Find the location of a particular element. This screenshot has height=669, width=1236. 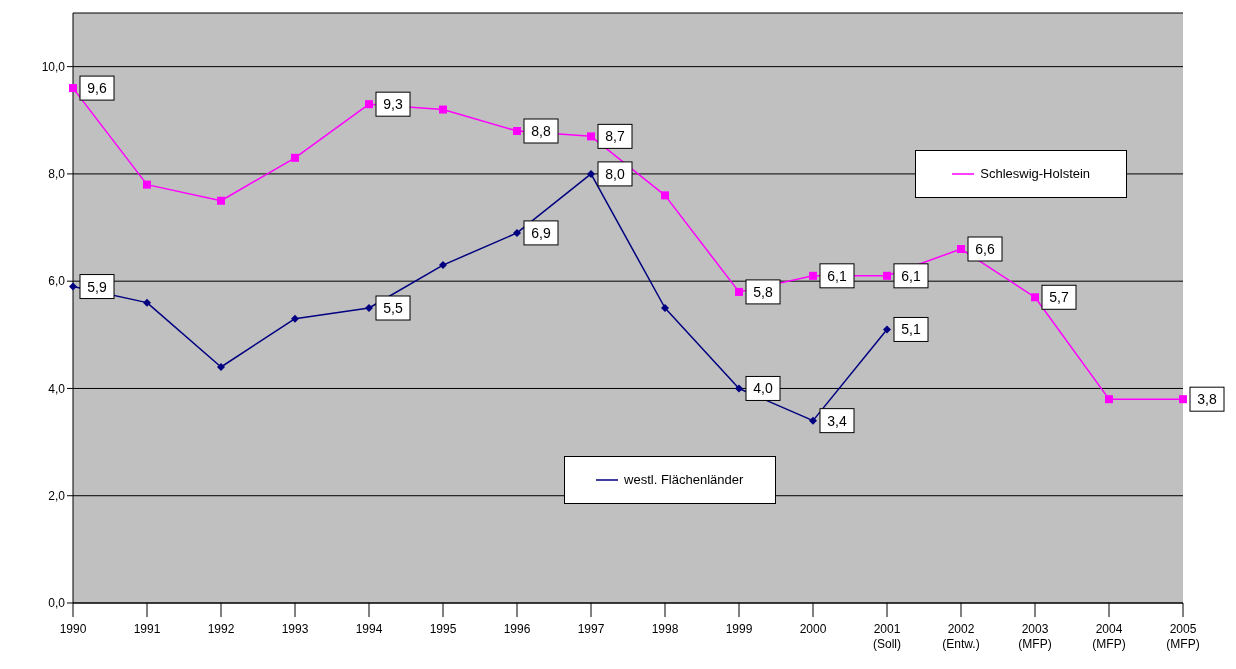

y-tick-label: 2,0 is located at coordinates (57, 495).